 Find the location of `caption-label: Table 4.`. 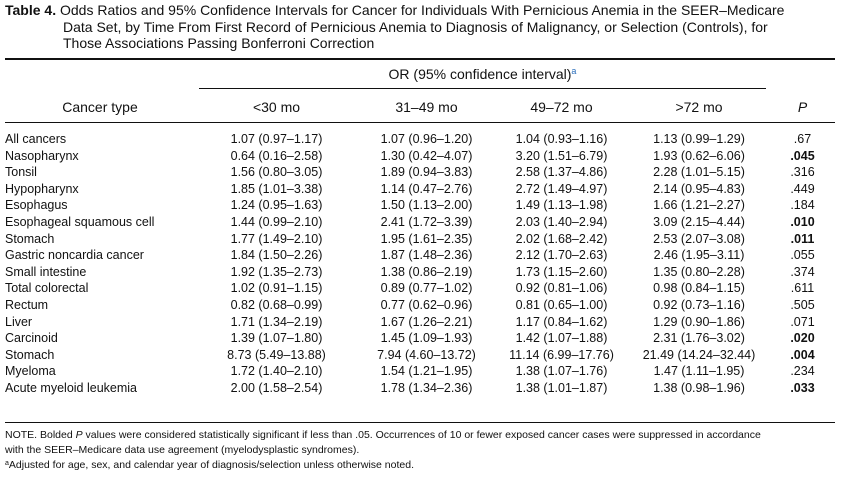

caption-label: Table 4. is located at coordinates (31, 10).